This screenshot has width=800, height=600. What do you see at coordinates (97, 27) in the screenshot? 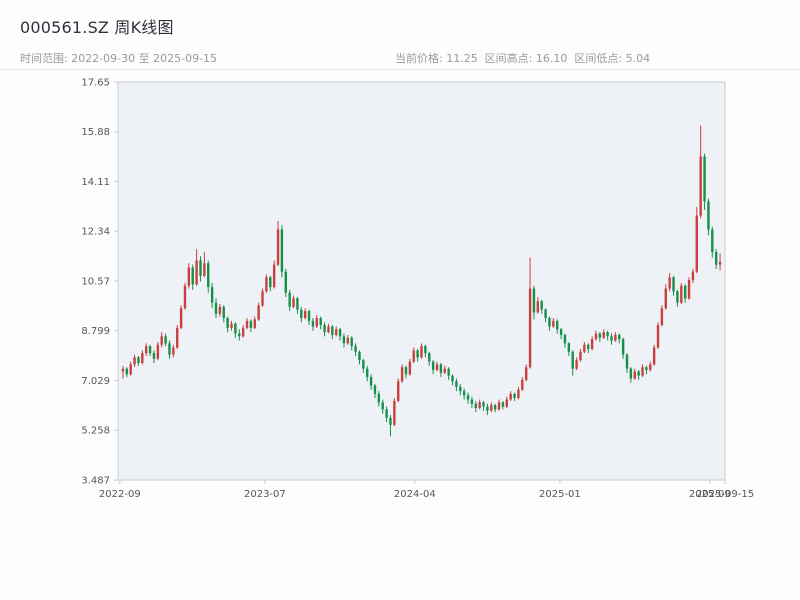
I see `chart-title: 000561.SZ 周K线图` at bounding box center [97, 27].